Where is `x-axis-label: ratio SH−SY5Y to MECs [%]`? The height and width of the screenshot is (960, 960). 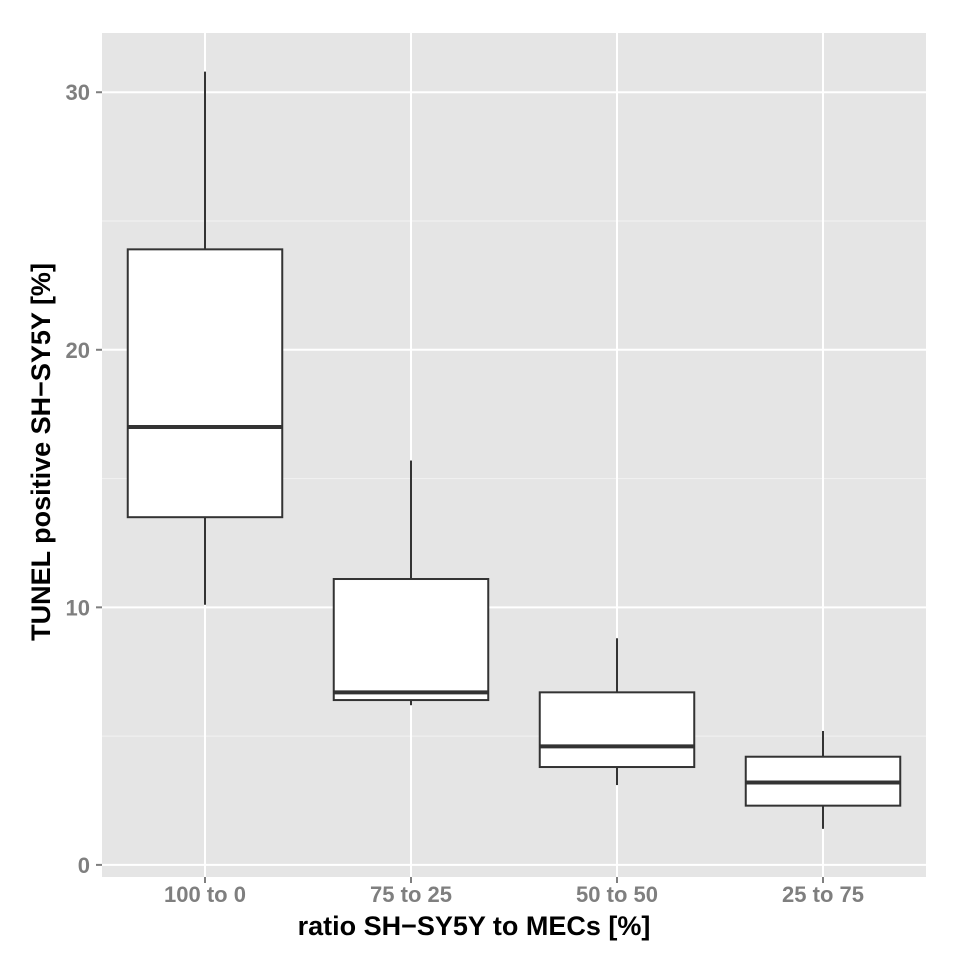 x-axis-label: ratio SH−SY5Y to MECs [%] is located at coordinates (474, 926).